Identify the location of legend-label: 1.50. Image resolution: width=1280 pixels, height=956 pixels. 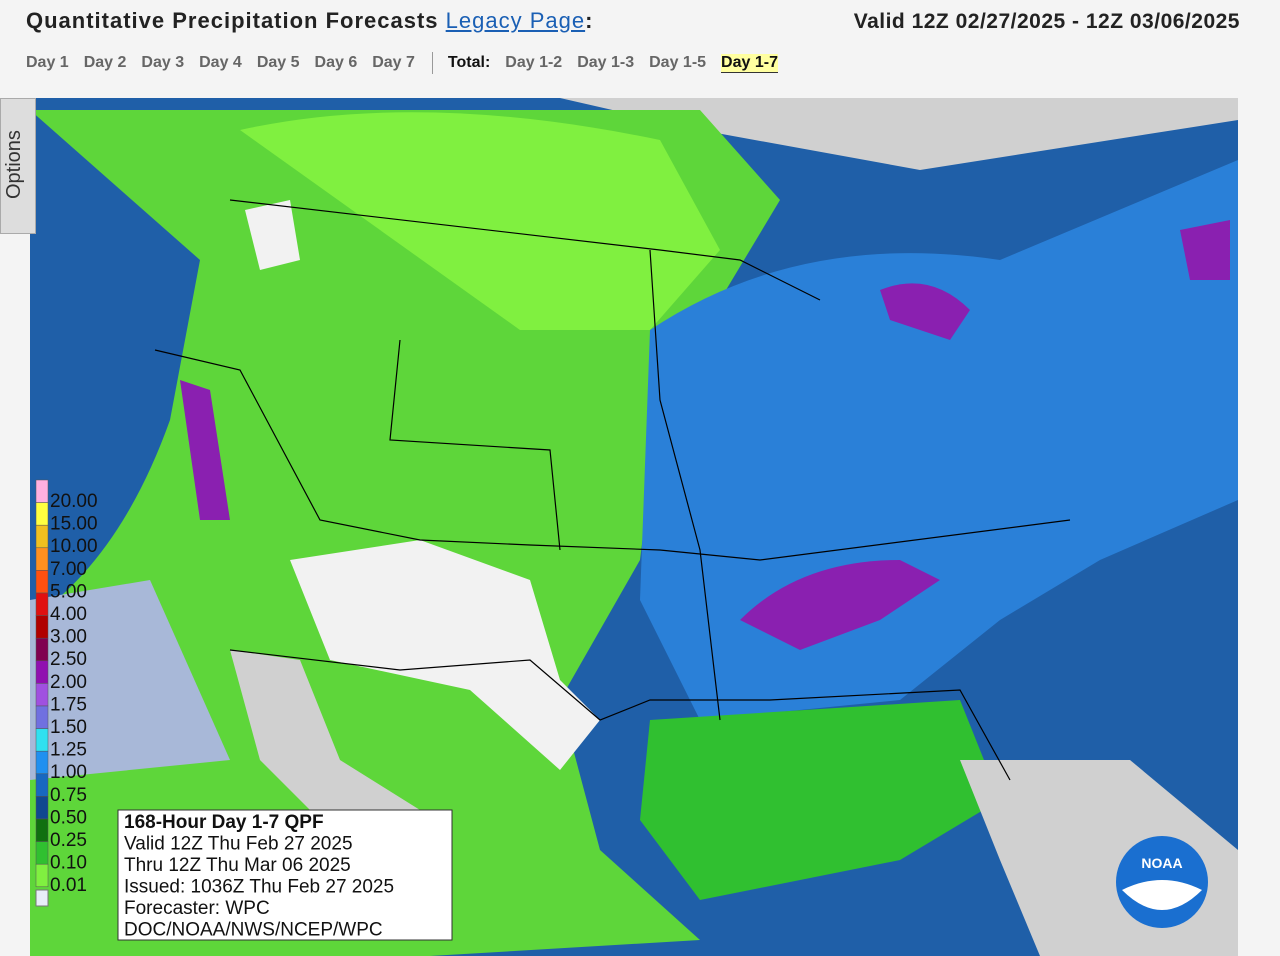
(68, 727).